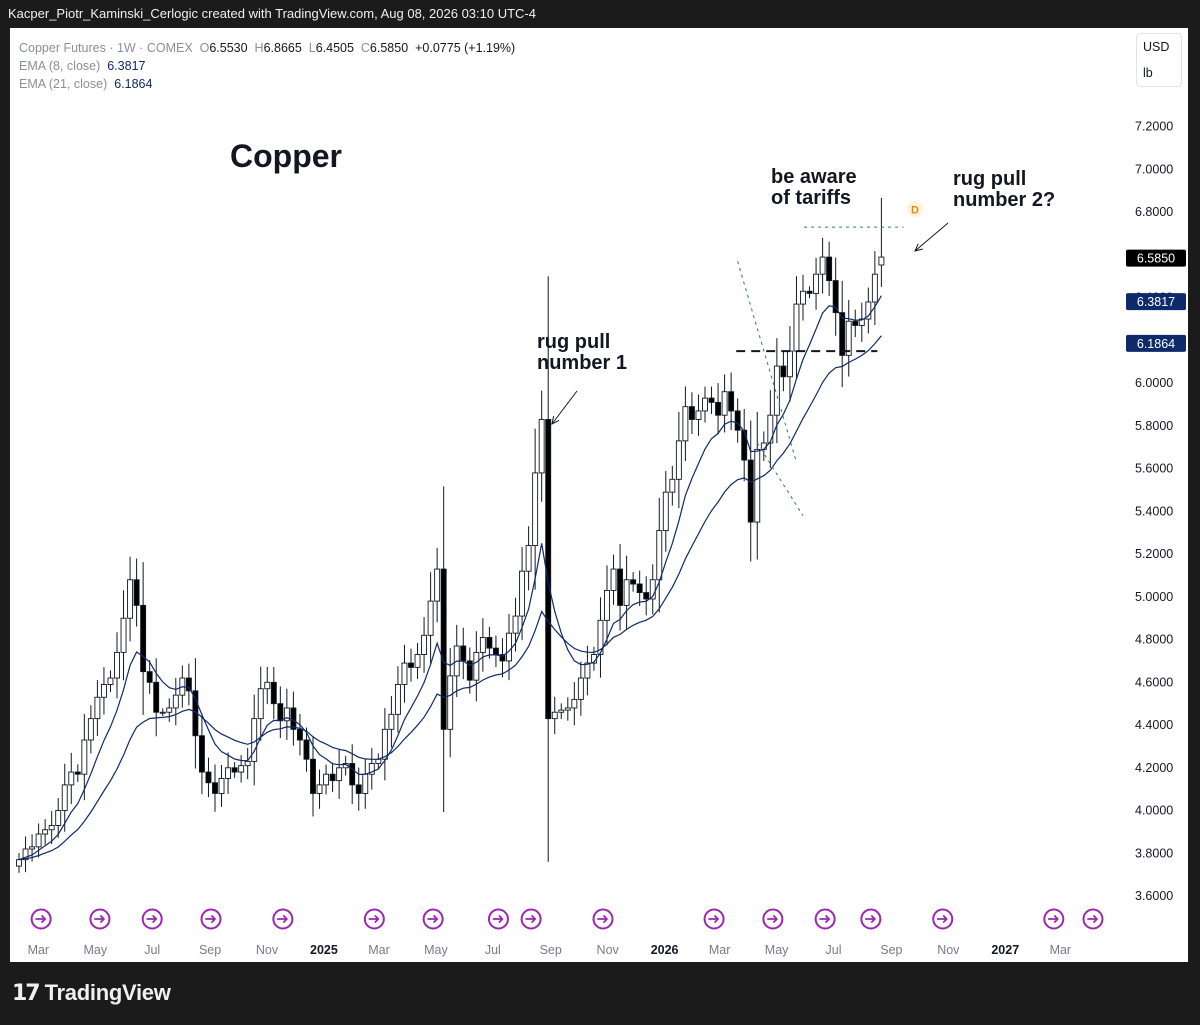  I want to click on legend-ema21-row: EMA (21, close) 6.1864, so click(267, 84).